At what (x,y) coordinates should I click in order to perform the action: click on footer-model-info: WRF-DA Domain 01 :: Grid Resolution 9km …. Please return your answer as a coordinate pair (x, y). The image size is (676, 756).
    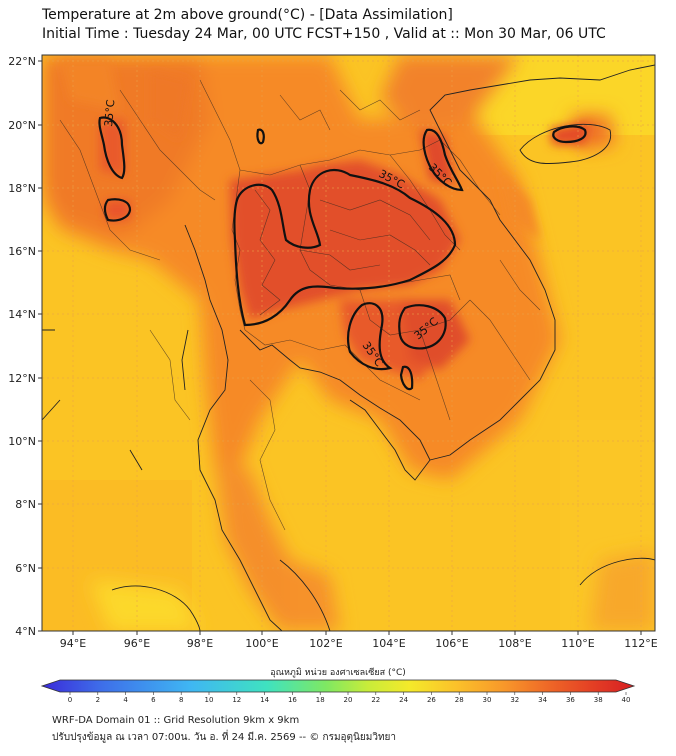
    Looking at the image, I should click on (176, 720).